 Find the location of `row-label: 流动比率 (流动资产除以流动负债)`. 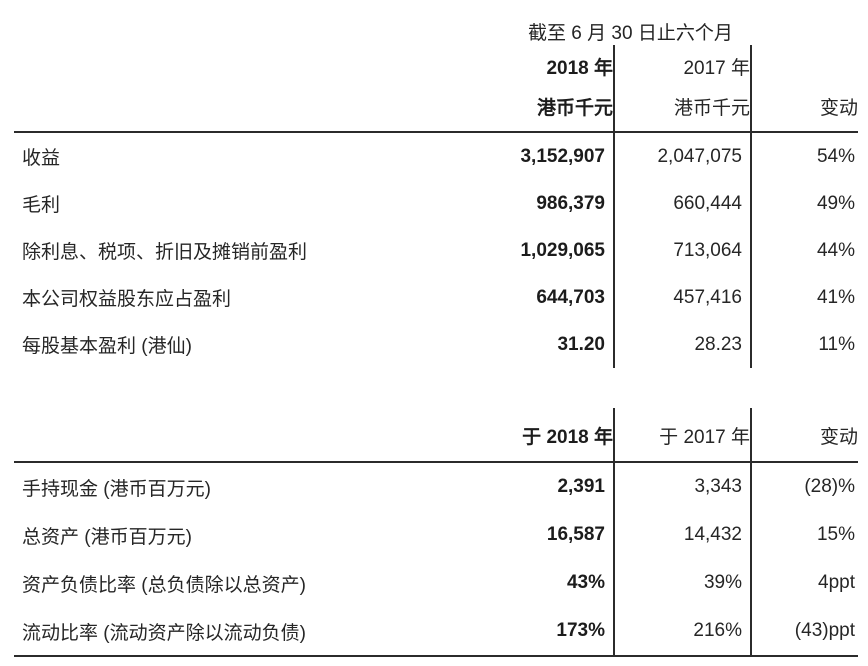

row-label: 流动比率 (流动资产除以流动负债) is located at coordinates (164, 633).